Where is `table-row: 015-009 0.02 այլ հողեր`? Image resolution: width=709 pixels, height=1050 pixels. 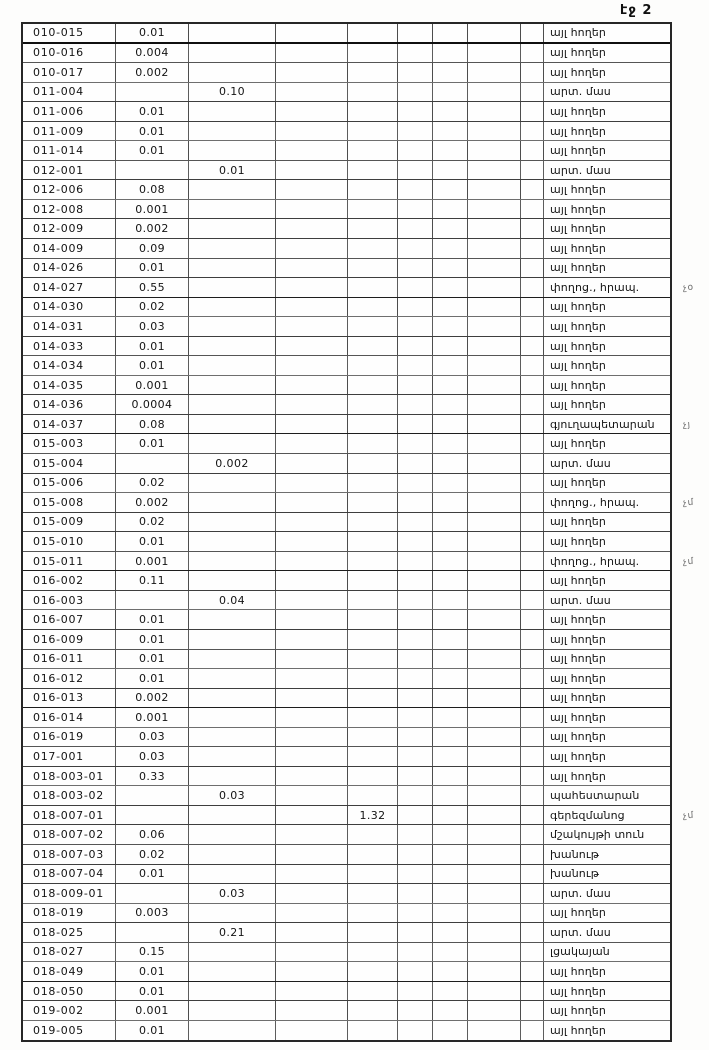
table-row: 015-009 0.02 այլ հողեր is located at coordinates (346, 522).